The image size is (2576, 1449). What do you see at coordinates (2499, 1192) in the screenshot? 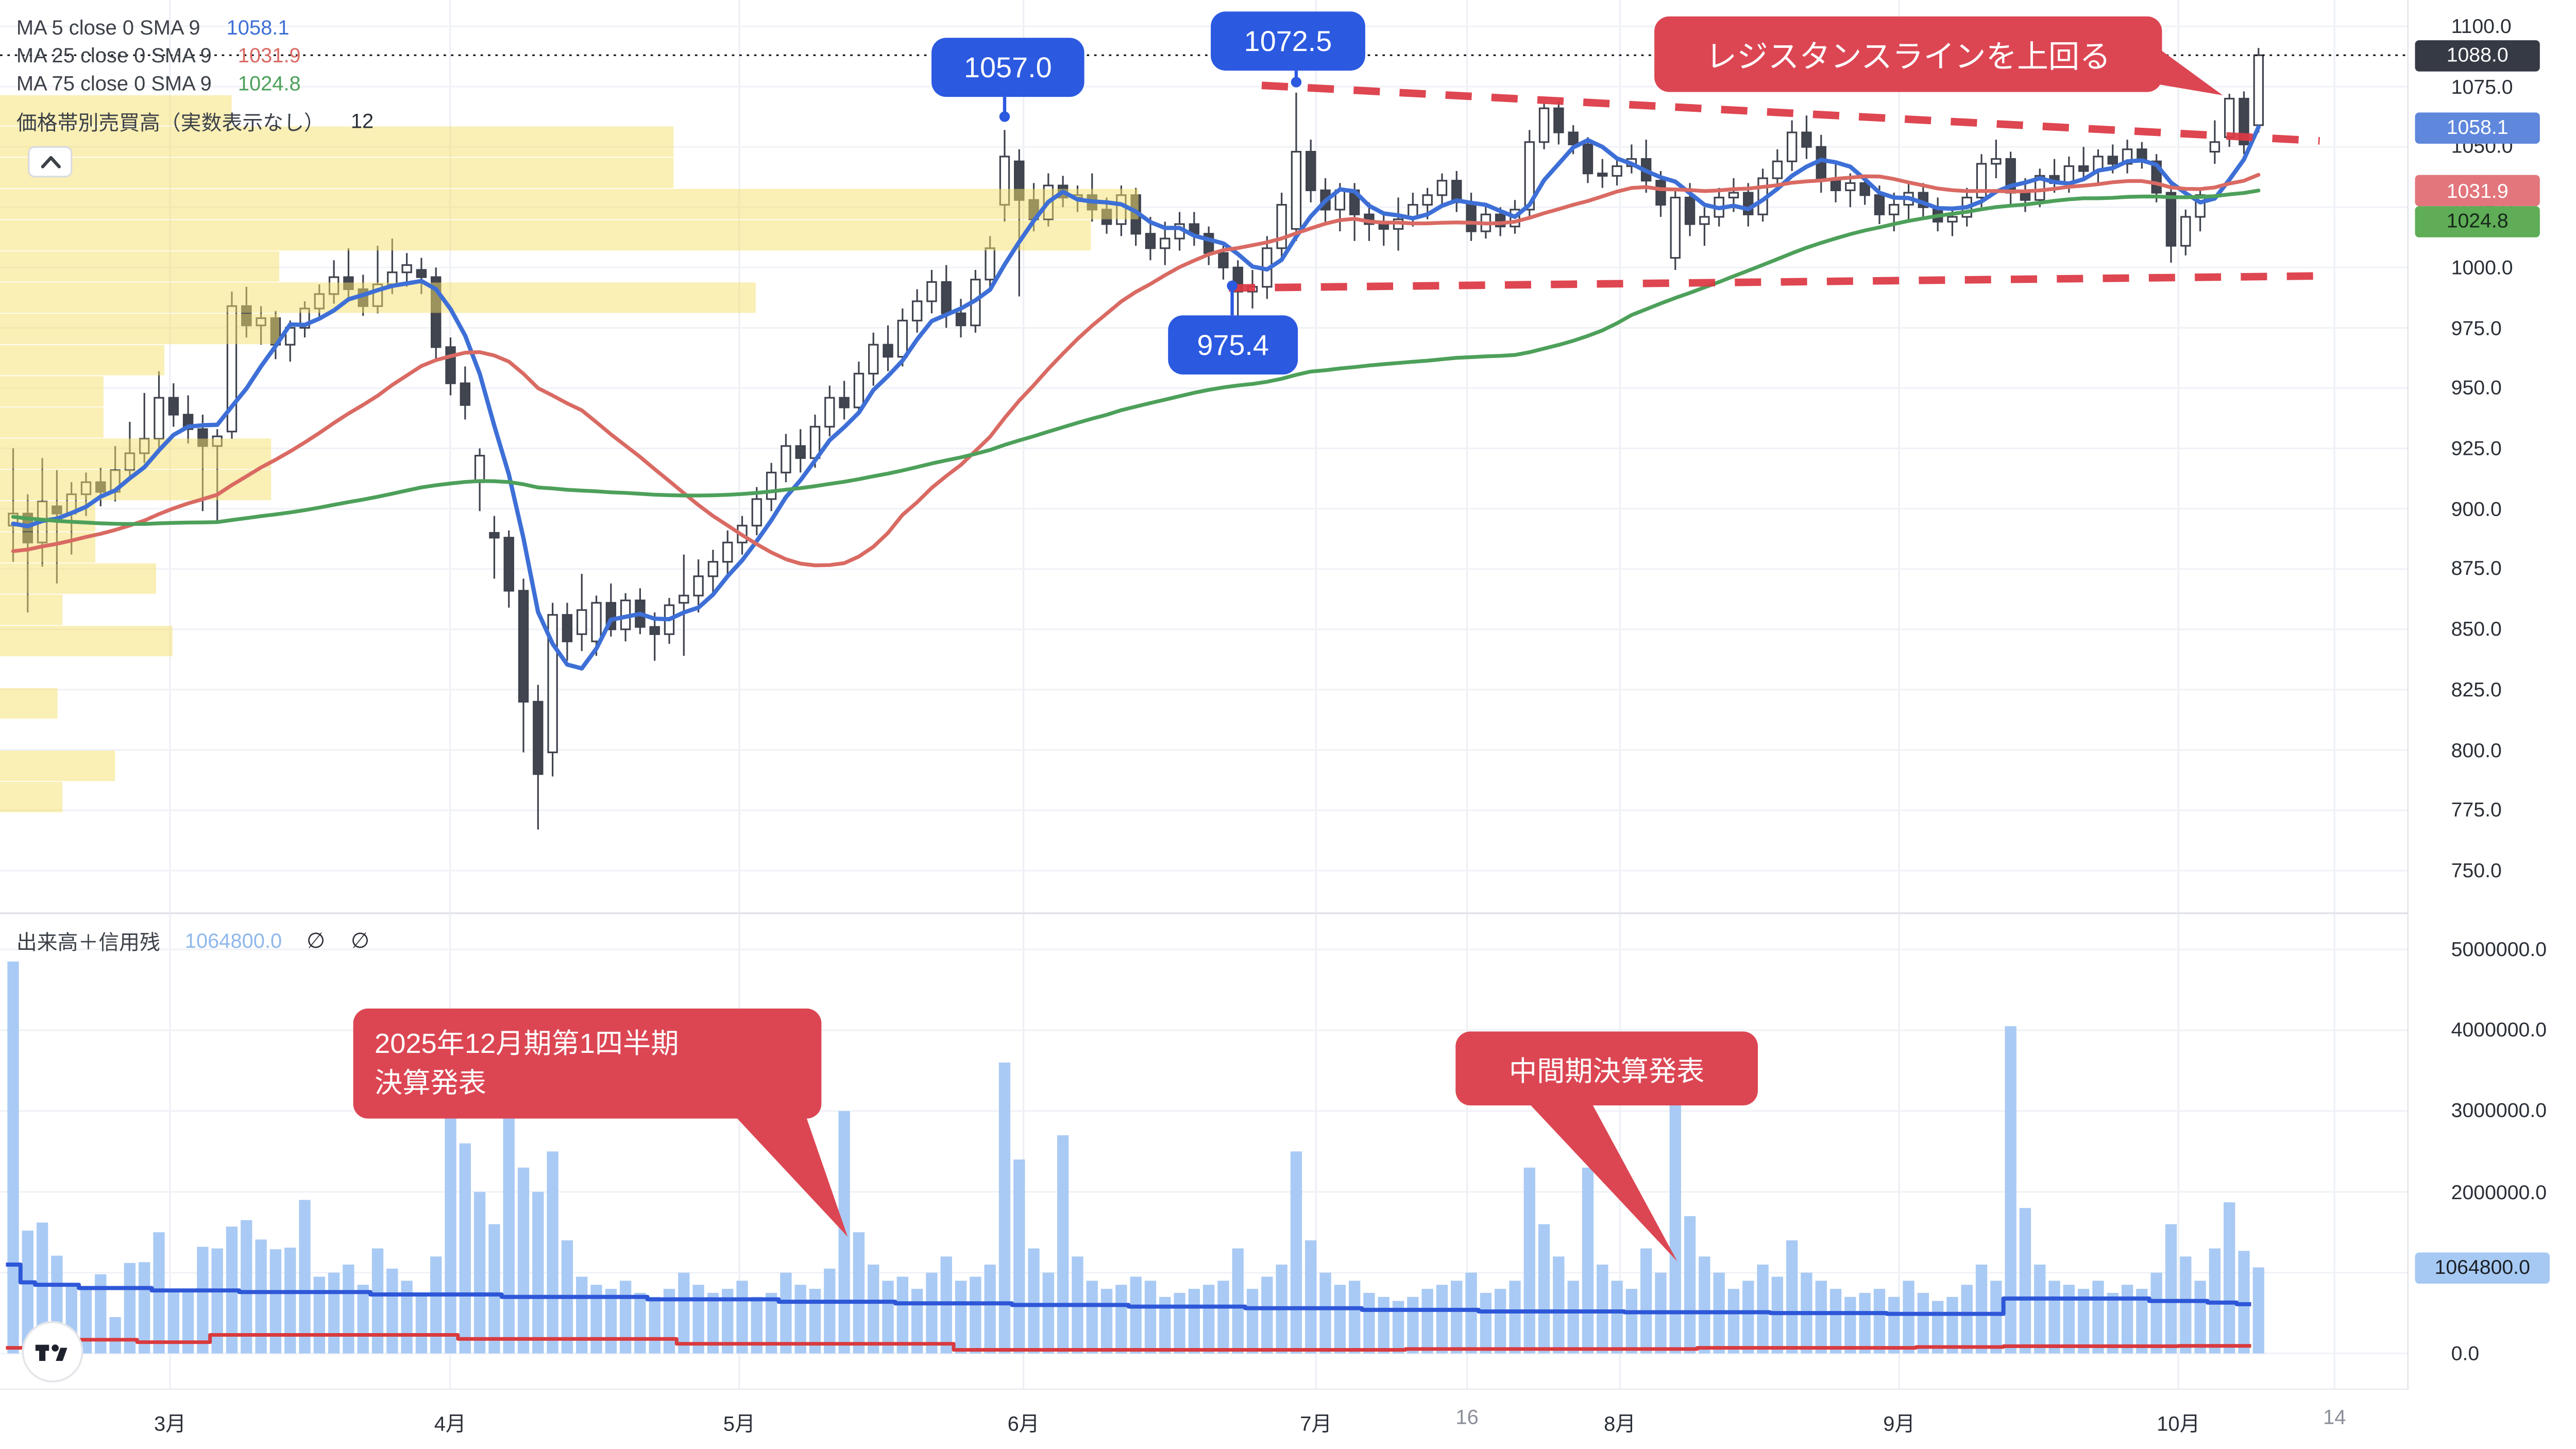
I see `volume-axis-label: 2000000.0` at bounding box center [2499, 1192].